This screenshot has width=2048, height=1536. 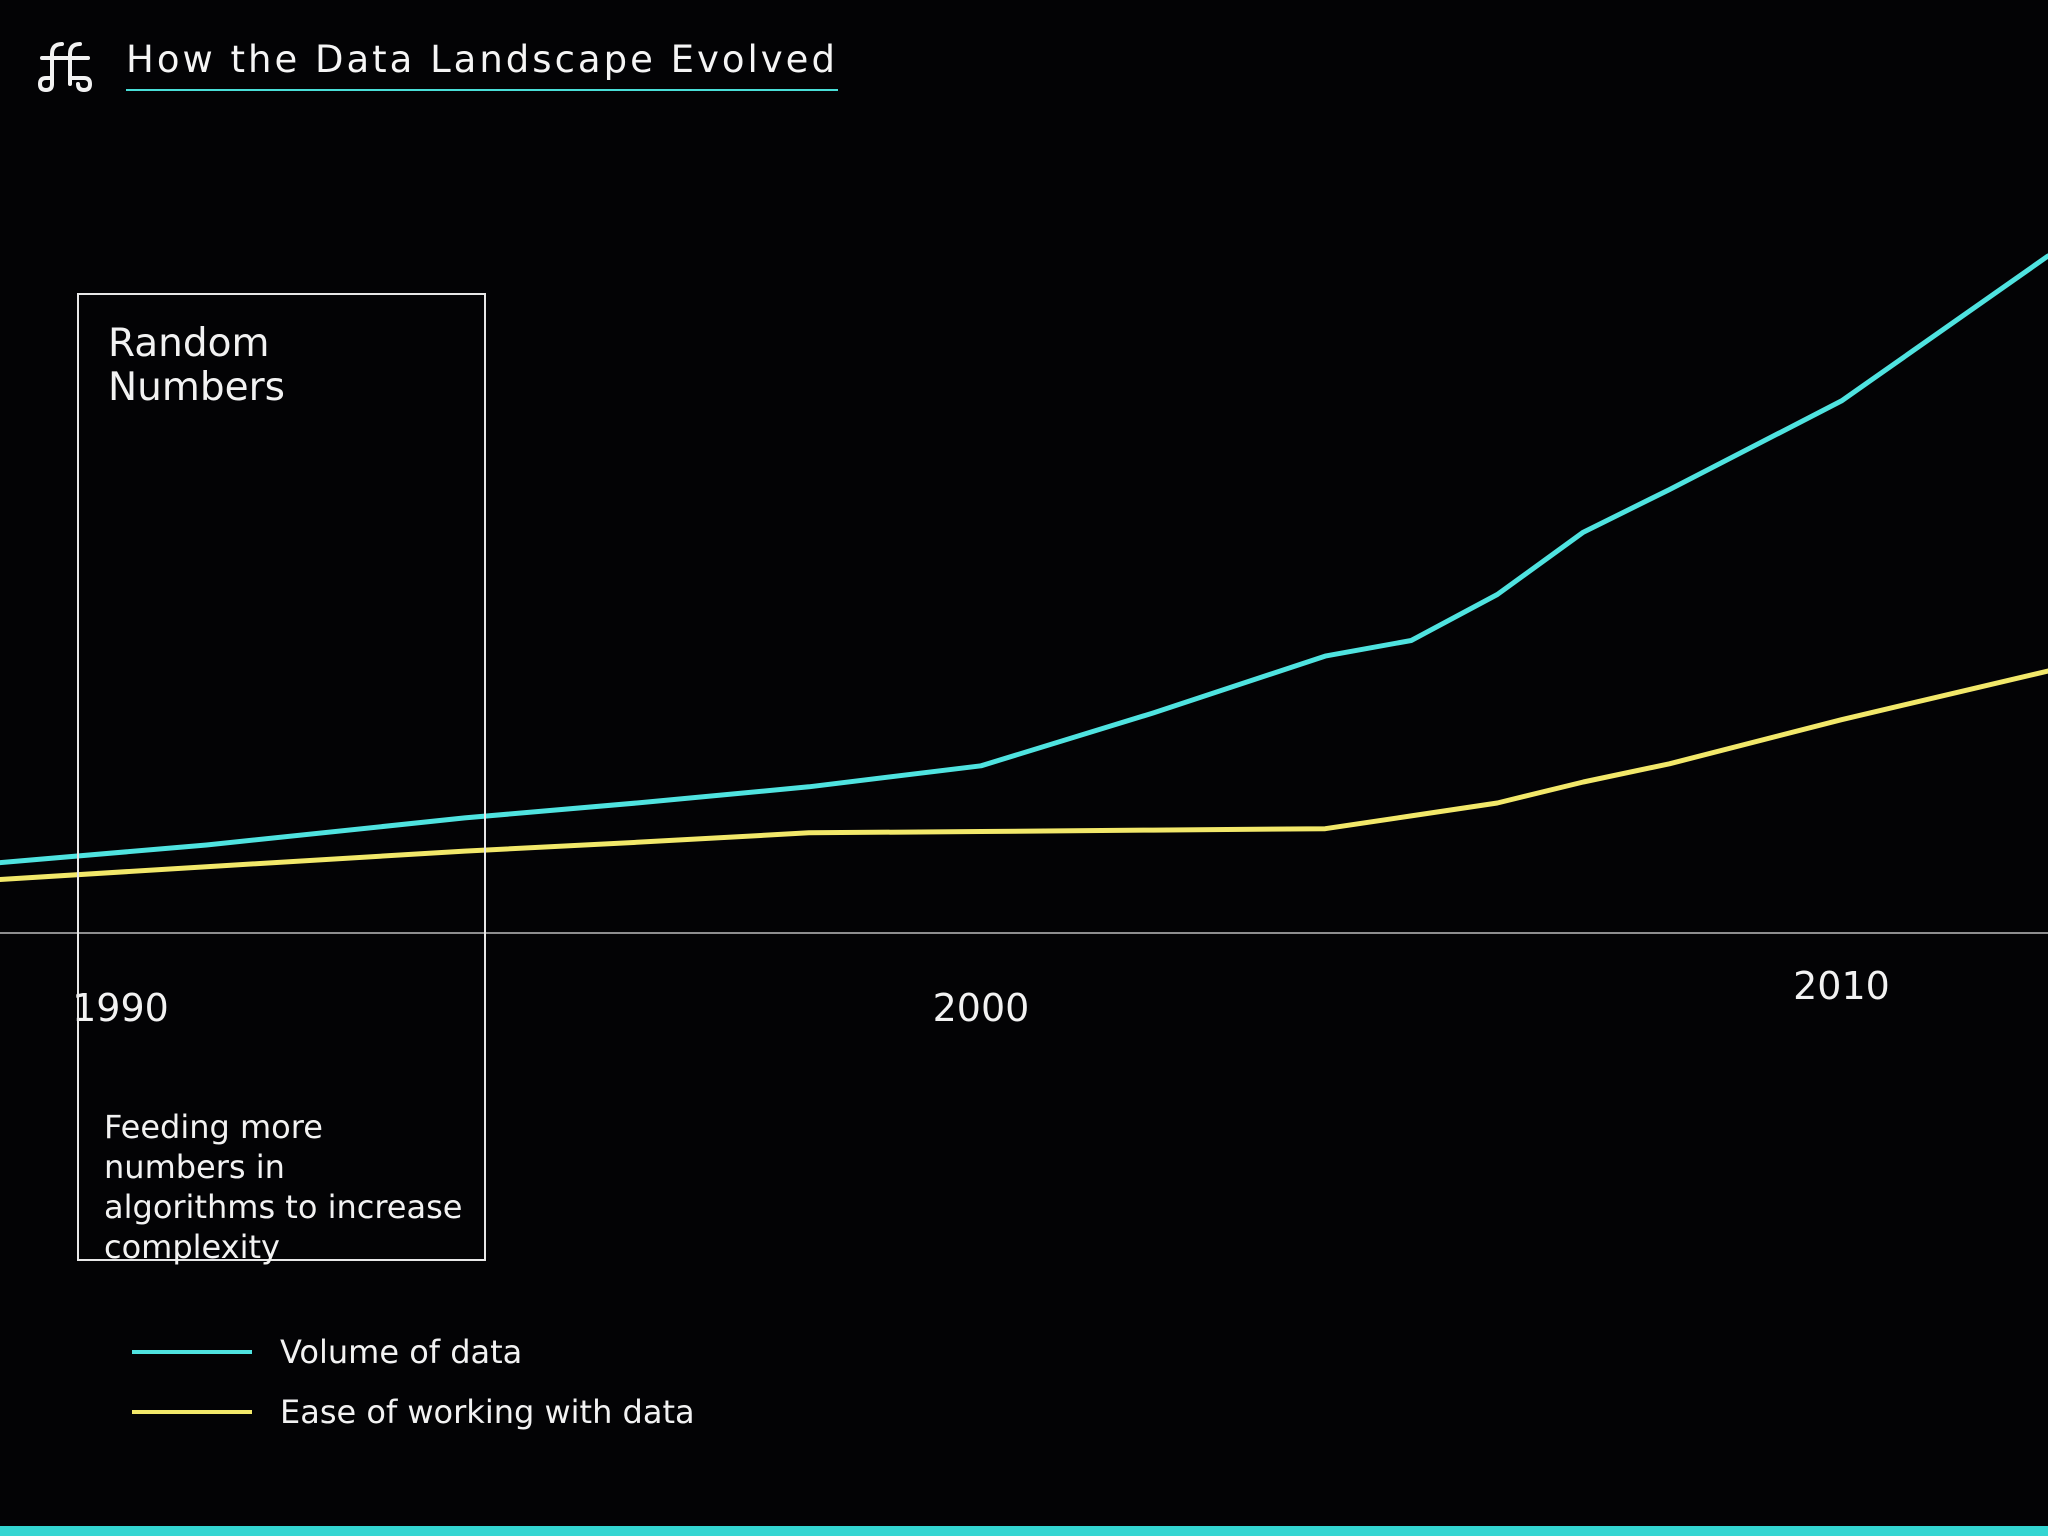 I want to click on highlight-title: Random Numbers, so click(x=196, y=365).